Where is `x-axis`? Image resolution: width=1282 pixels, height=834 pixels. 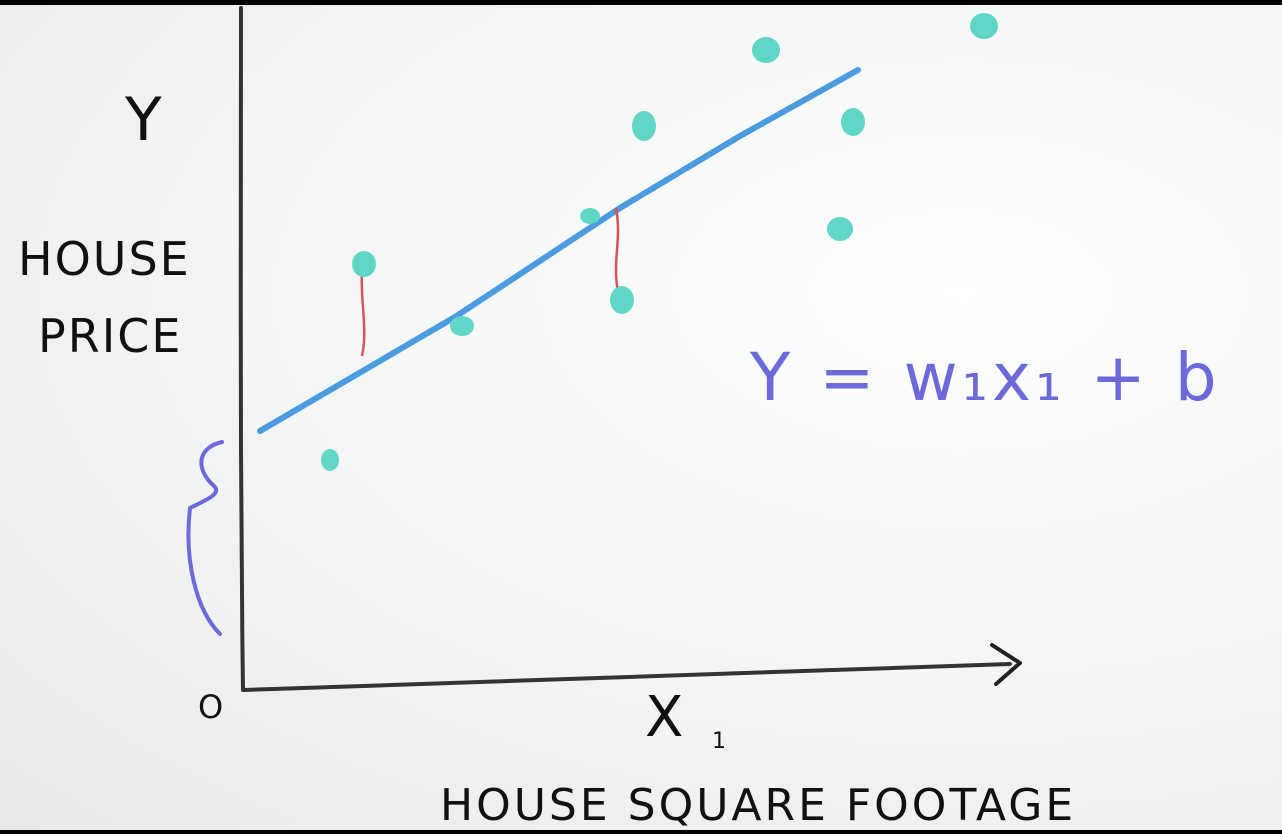
x-axis is located at coordinates (627, 677).